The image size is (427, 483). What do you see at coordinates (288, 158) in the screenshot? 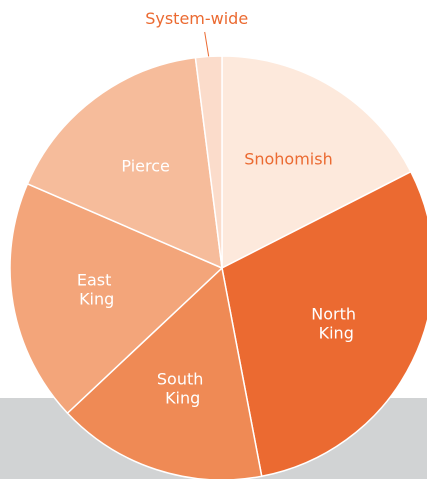
I see `slice-label: Snohomish` at bounding box center [288, 158].